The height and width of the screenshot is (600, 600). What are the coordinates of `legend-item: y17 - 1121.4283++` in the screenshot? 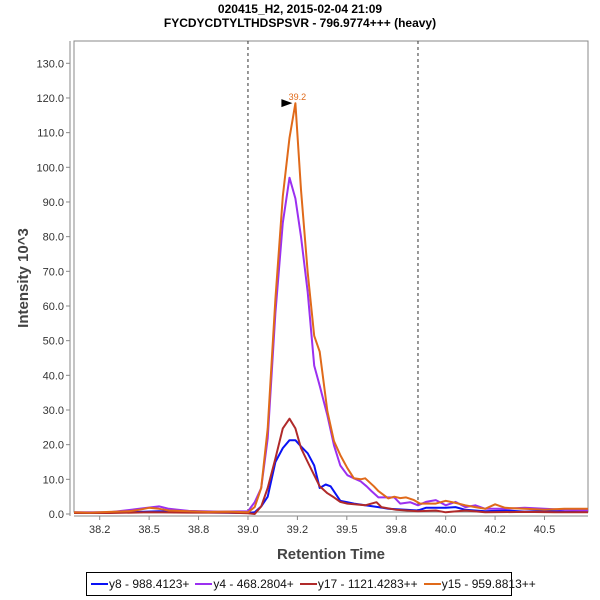 It's located at (358, 584).